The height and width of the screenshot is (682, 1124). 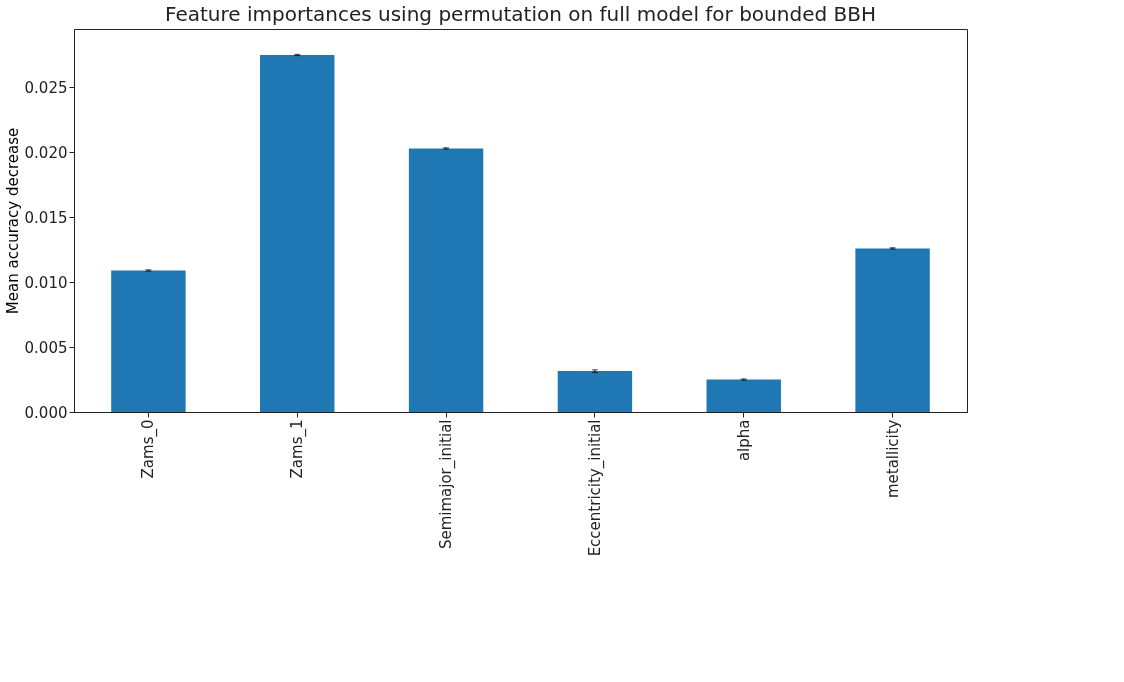 What do you see at coordinates (520, 14) in the screenshot?
I see `chart-title: Feature importances using permutation on full model for bounded BBH` at bounding box center [520, 14].